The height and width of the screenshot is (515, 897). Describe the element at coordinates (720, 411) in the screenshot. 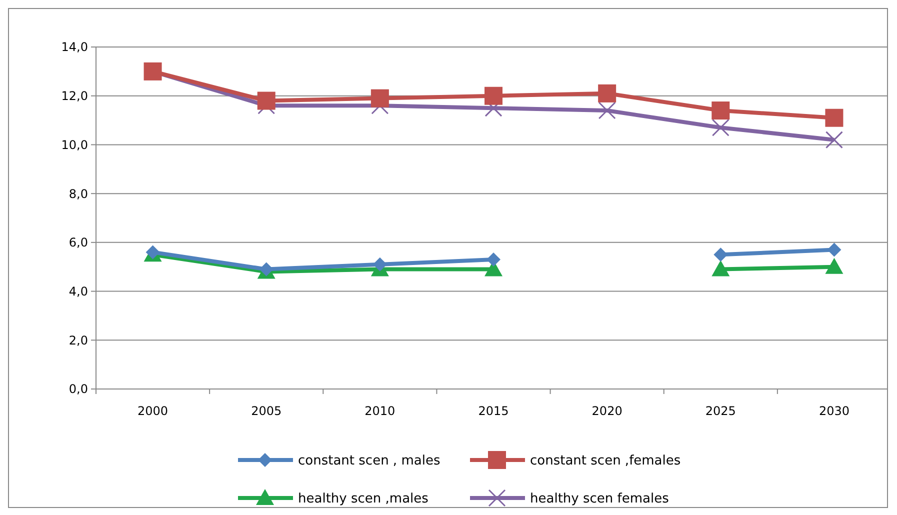

I see `x-tick-label: 2025` at that location.